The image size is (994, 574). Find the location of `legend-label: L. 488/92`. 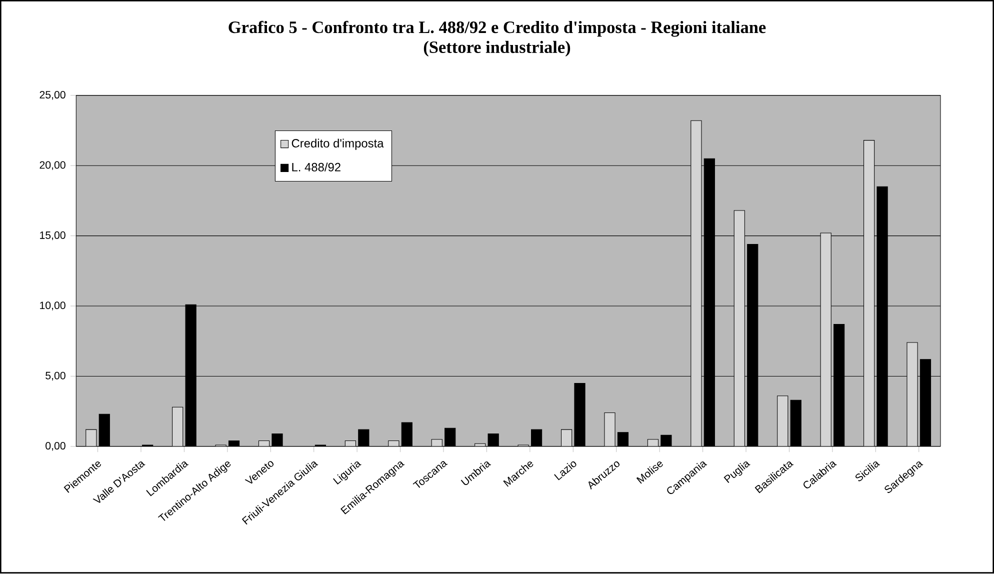

legend-label: L. 488/92 is located at coordinates (316, 167).